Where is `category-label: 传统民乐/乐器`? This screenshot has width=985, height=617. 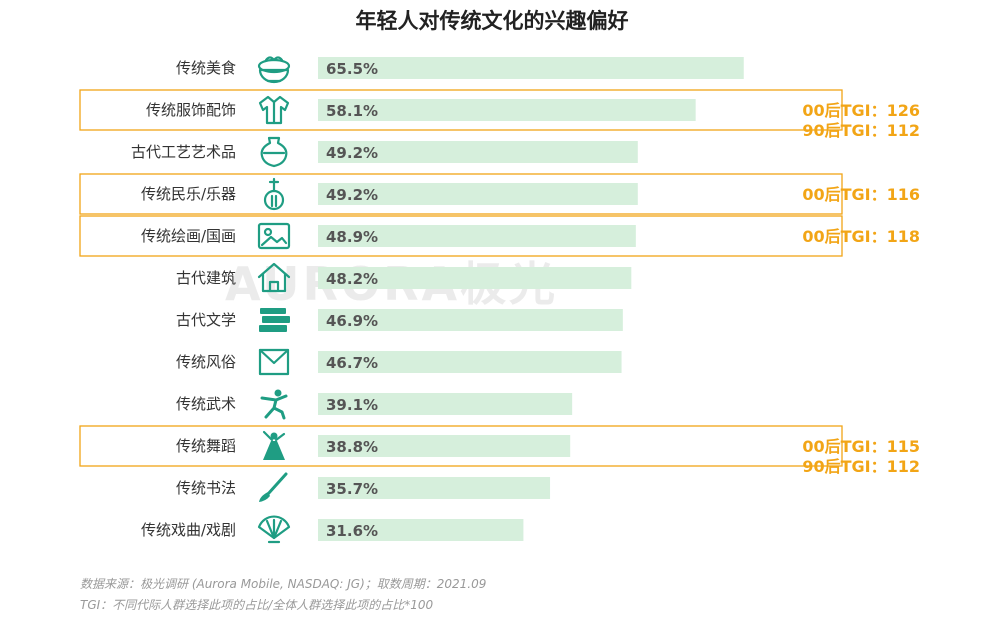 category-label: 传统民乐/乐器 is located at coordinates (188, 194).